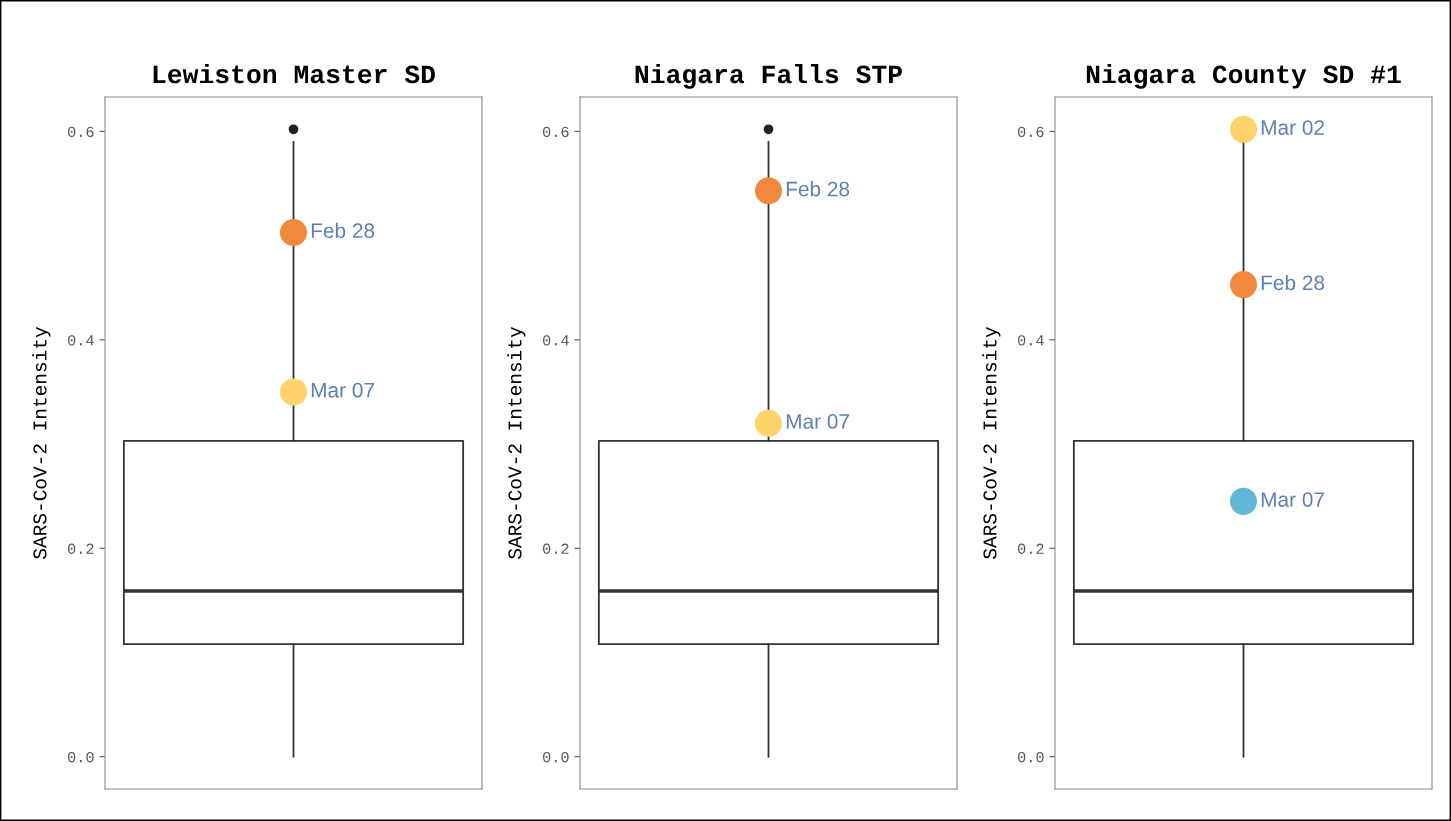 The width and height of the screenshot is (1451, 821). Describe the element at coordinates (768, 76) in the screenshot. I see `chart-title: Niagara Falls STP` at that location.